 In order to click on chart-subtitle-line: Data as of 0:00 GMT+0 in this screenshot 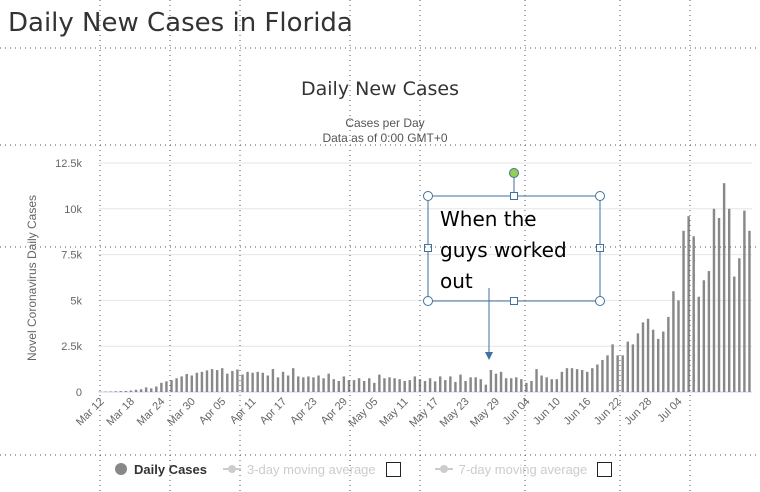, I will do `click(385, 138)`.